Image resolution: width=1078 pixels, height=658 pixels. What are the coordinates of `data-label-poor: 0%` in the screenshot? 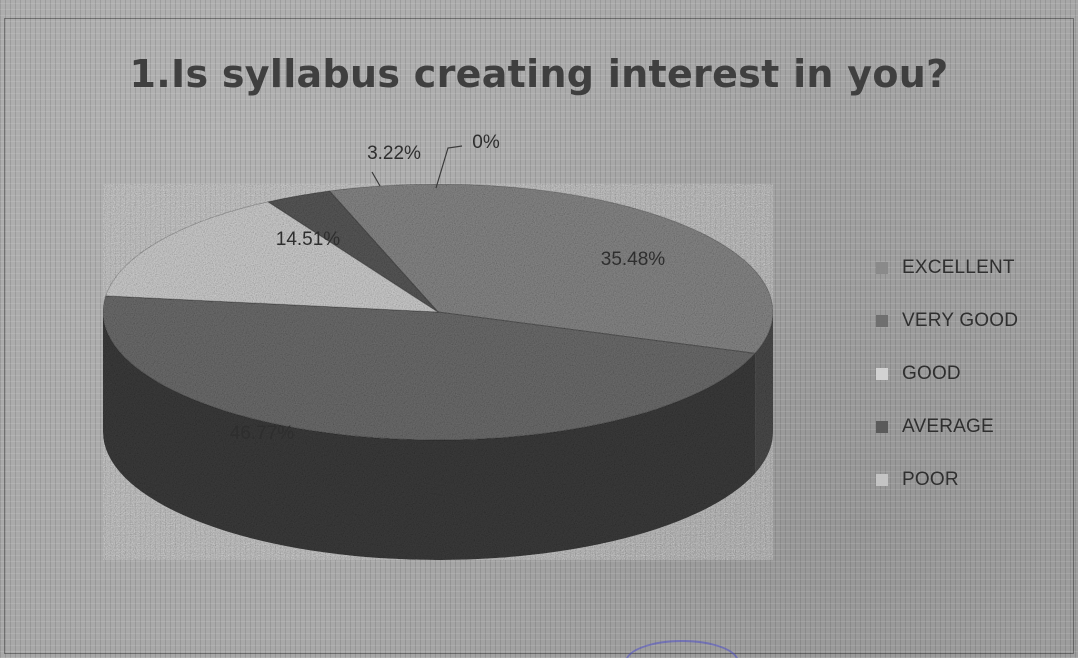 It's located at (486, 142).